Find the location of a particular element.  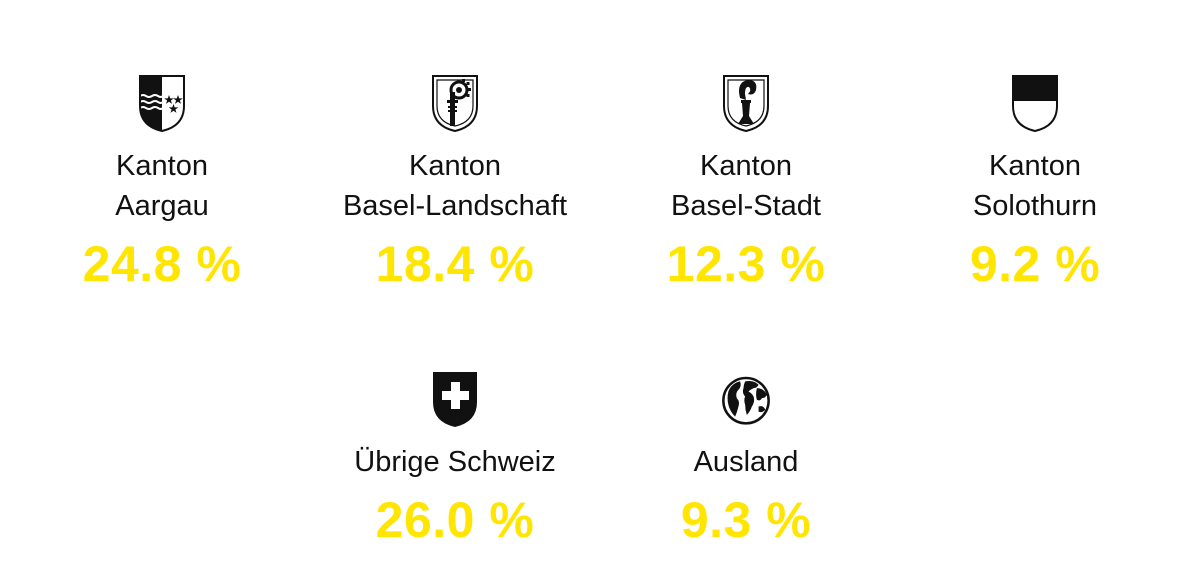

percentage-value: 9.3 % is located at coordinates (746, 520).